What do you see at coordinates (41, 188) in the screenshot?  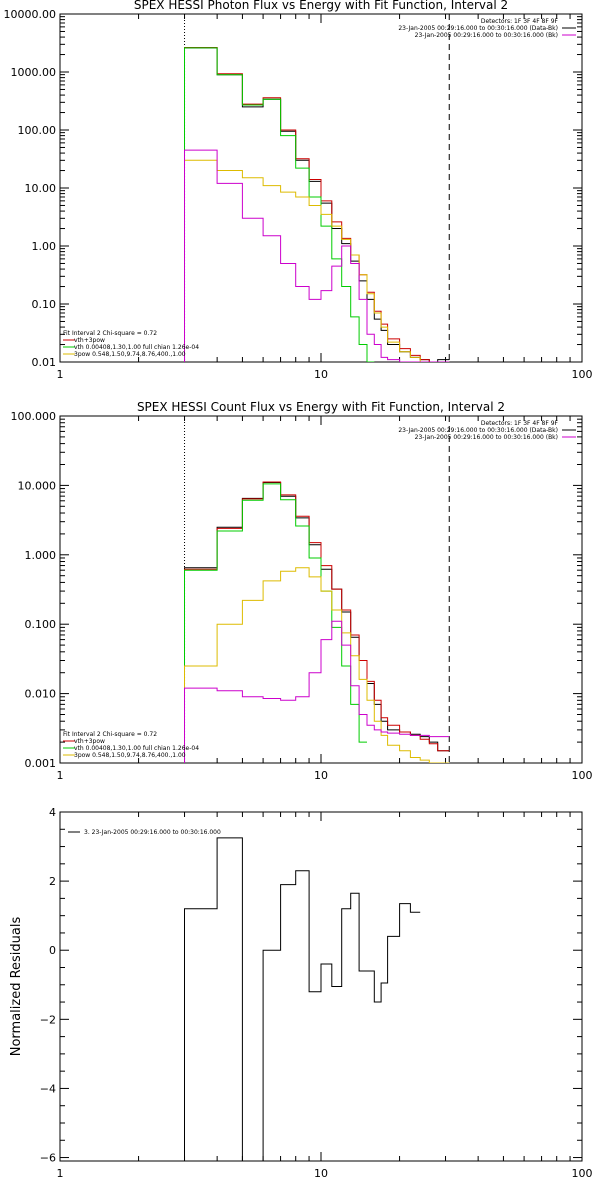 I see `y-tick-label: 10.00` at bounding box center [41, 188].